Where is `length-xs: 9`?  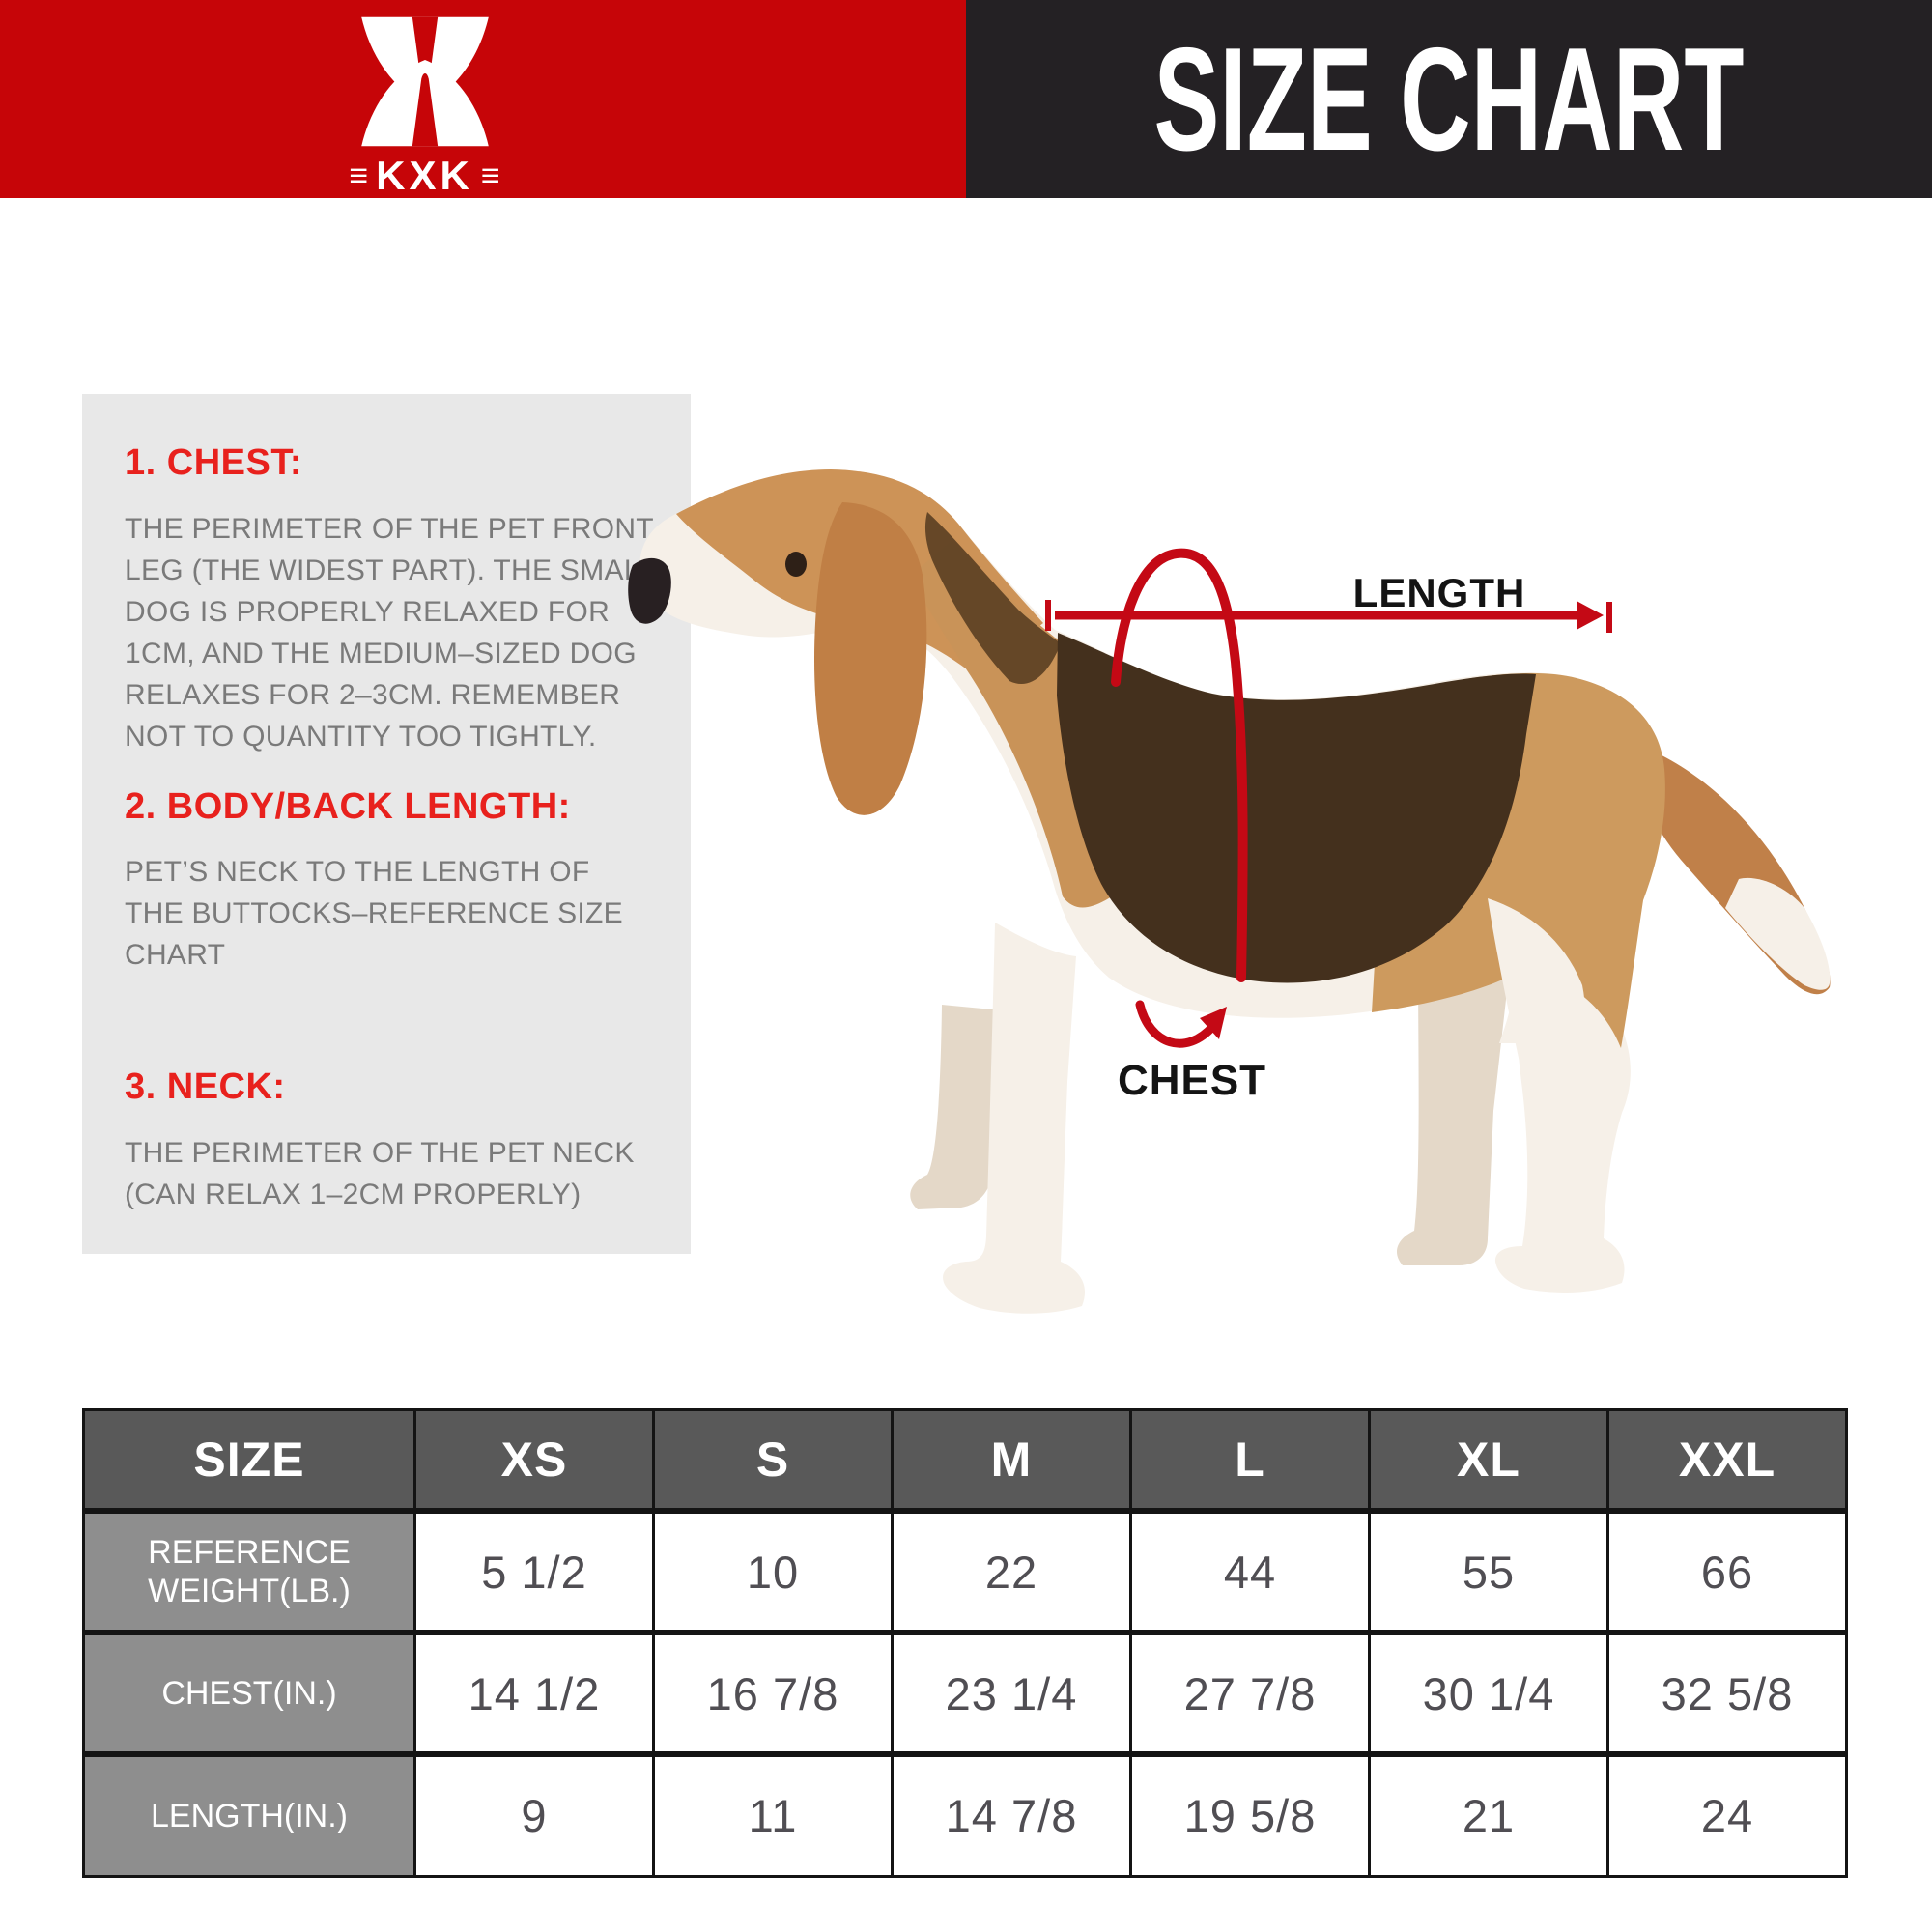 length-xs: 9 is located at coordinates (534, 1814).